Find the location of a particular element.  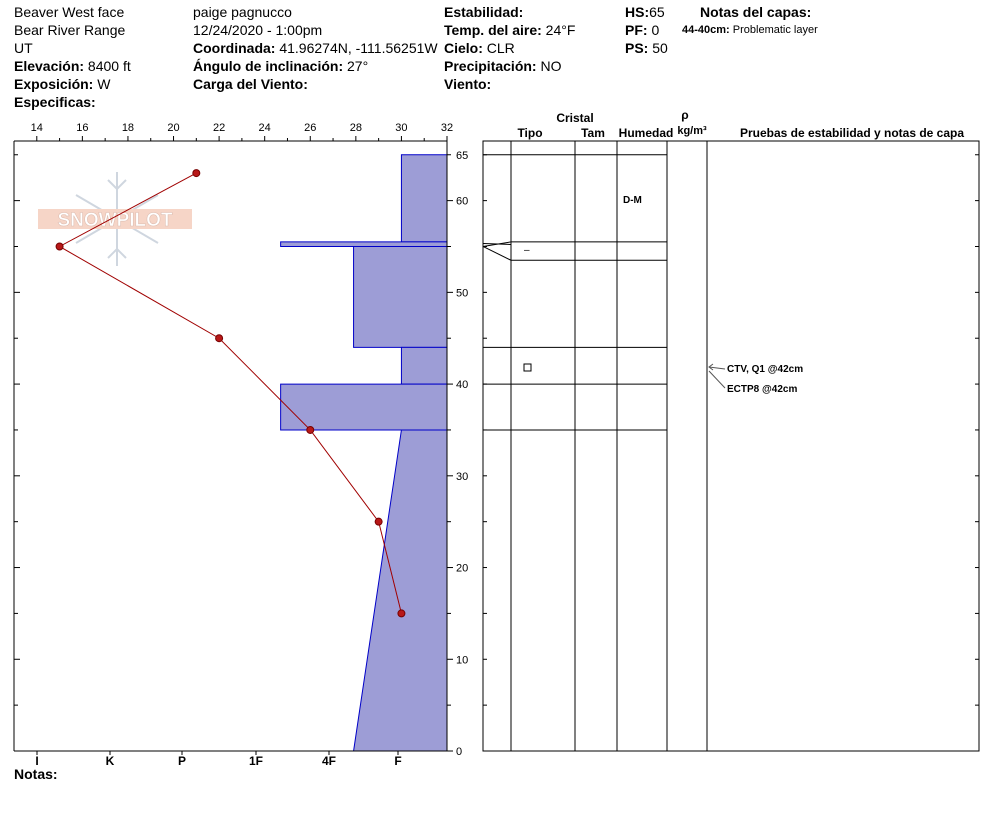

test-ctv: CTV, Q1 @42cm is located at coordinates (765, 369).